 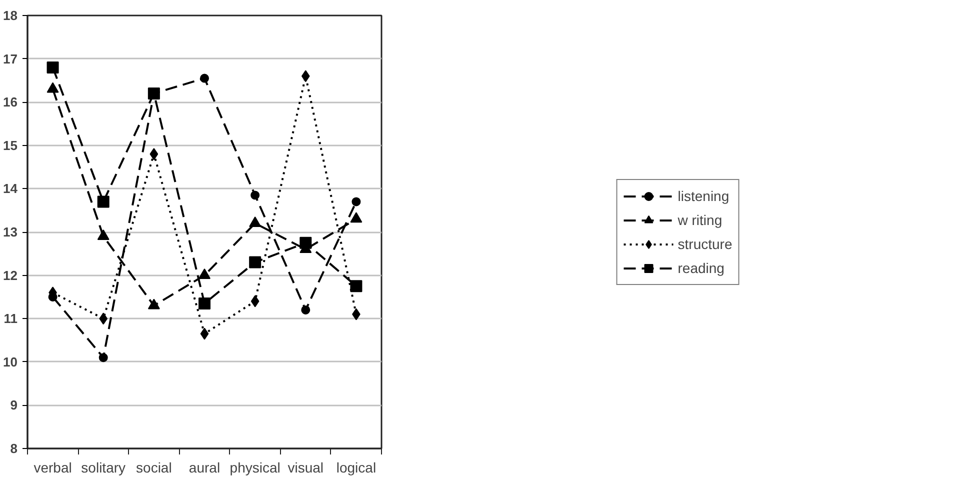 I want to click on x-tick-label: social, so click(x=154, y=468).